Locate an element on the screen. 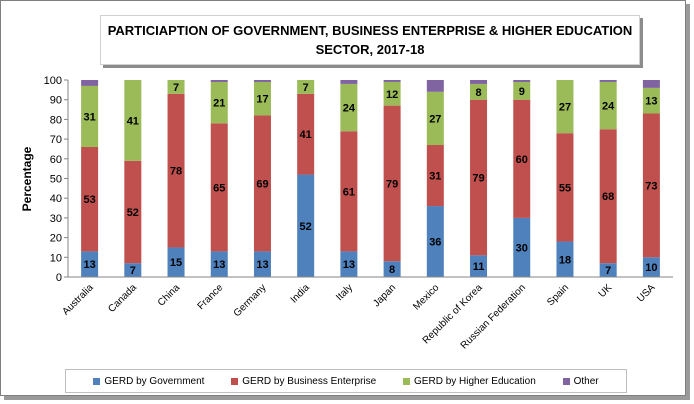 This screenshot has height=404, width=694. y-tick-label: 50 is located at coordinates (56, 180).